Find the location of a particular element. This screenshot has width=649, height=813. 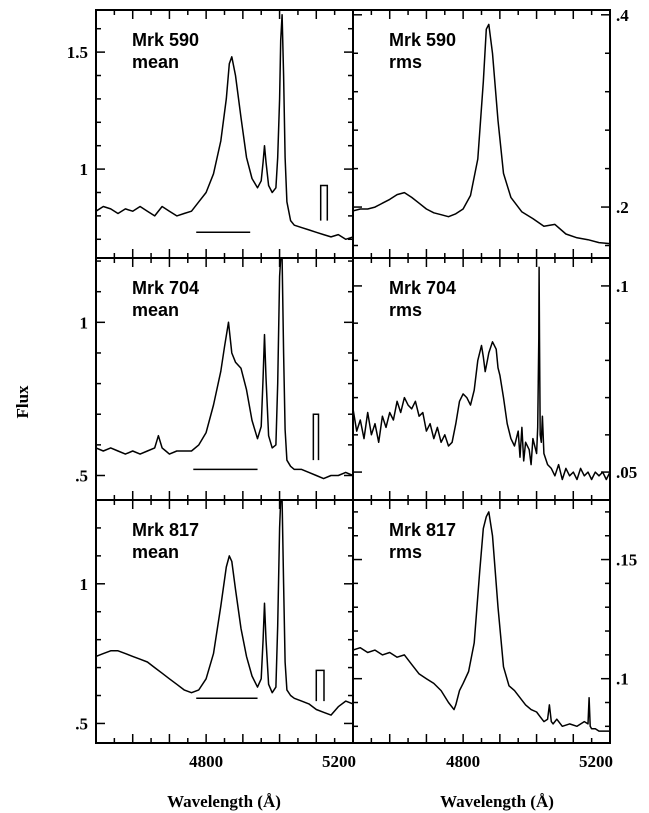

y-tick-label: .2 is located at coordinates (622, 207).